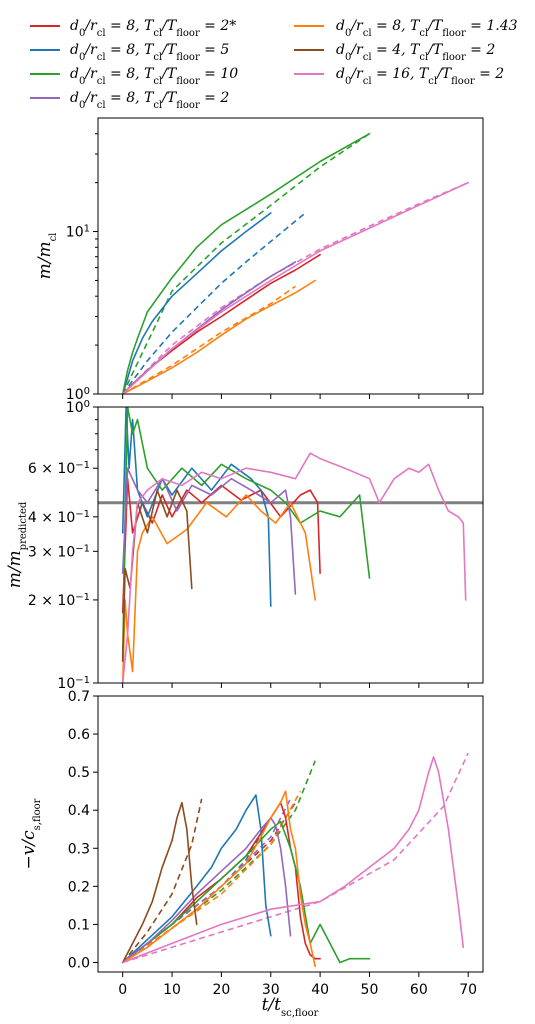 Image resolution: width=535 pixels, height=1024 pixels. What do you see at coordinates (47, 256) in the screenshot?
I see `top-y-axis-label: m/mcl` at bounding box center [47, 256].